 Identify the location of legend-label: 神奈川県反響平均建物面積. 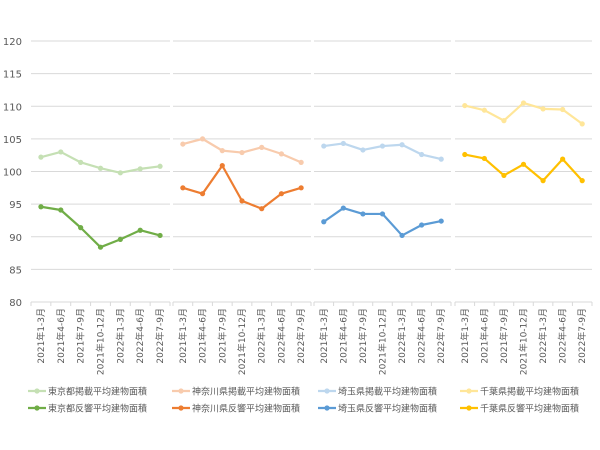
(246, 409).